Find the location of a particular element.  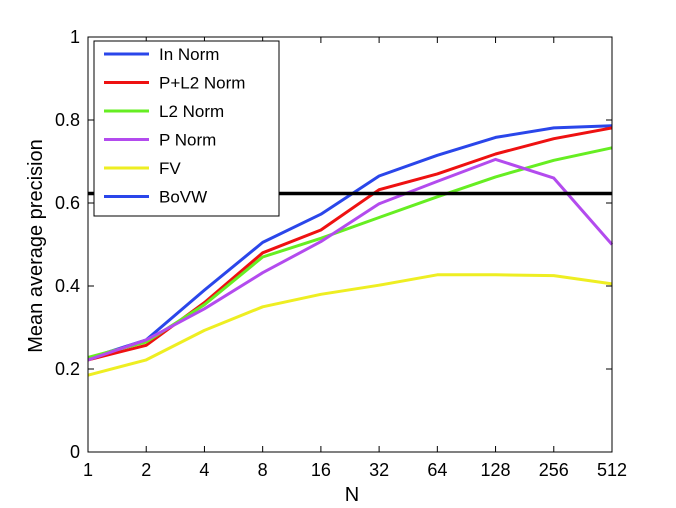

x-axis-title: N is located at coordinates (352, 495).